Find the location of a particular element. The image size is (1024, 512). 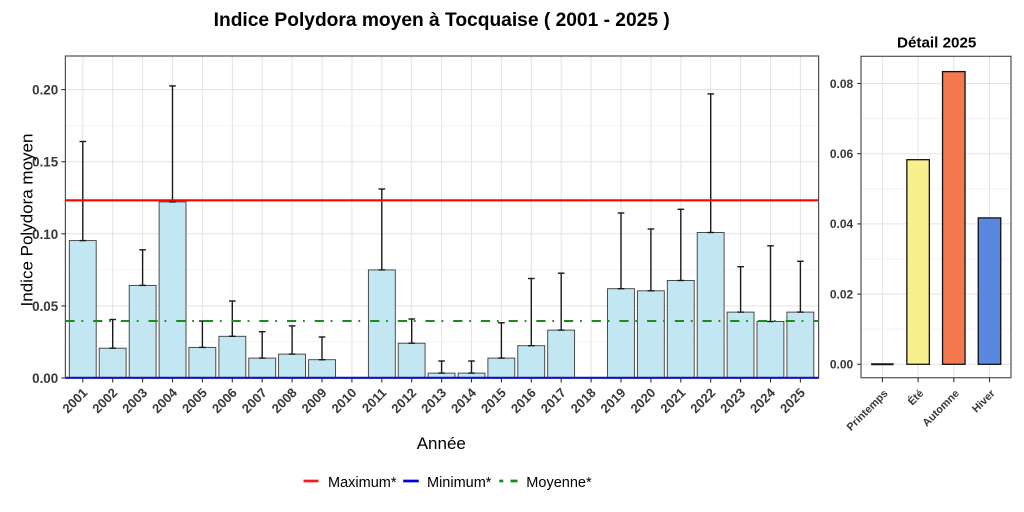

svg-text: 0.10 is located at coordinates (45, 234).